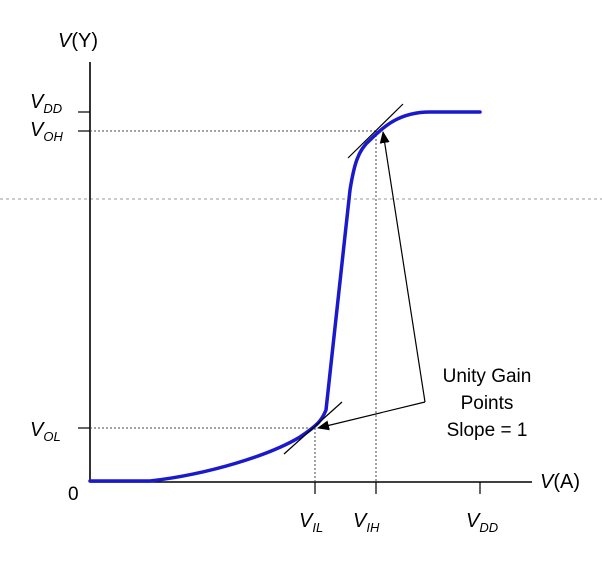 The width and height of the screenshot is (602, 574). I want to click on pointer-to-high-point, so click(402, 267).